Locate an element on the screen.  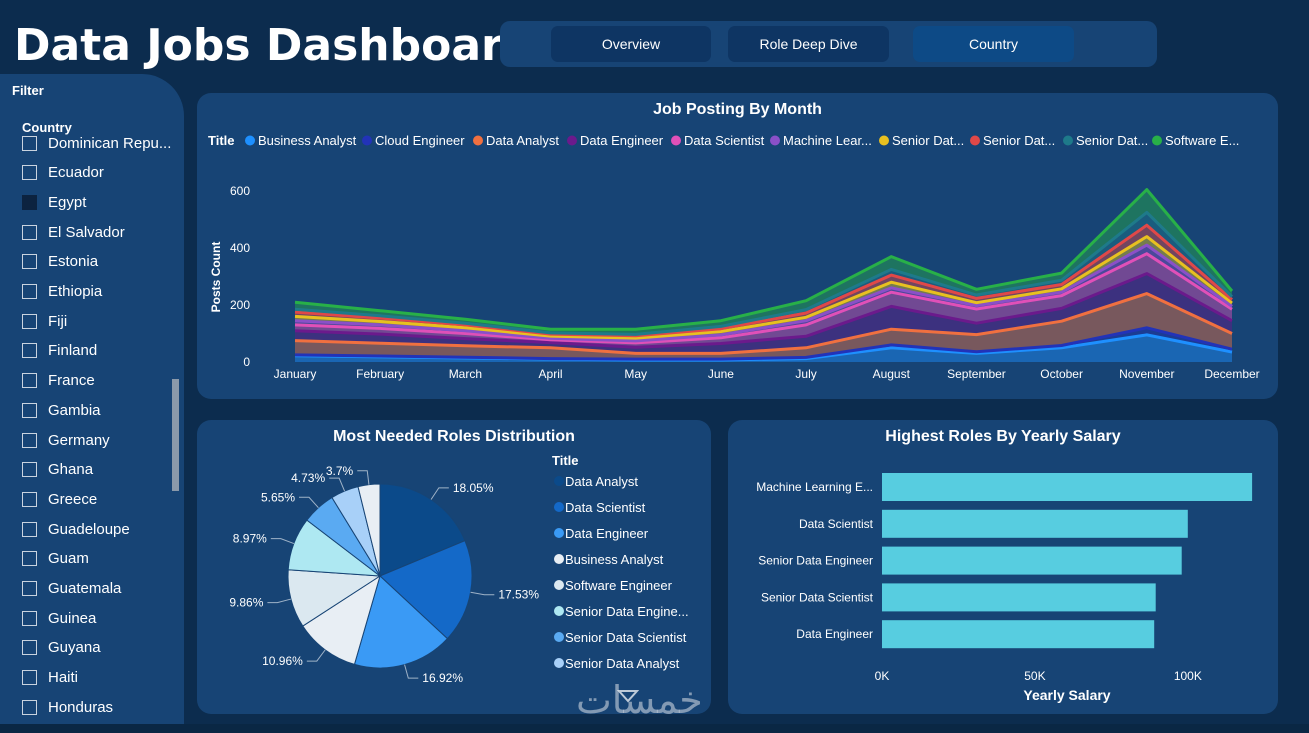
area-fill-senior-data-scientist is located at coordinates (763, 274).